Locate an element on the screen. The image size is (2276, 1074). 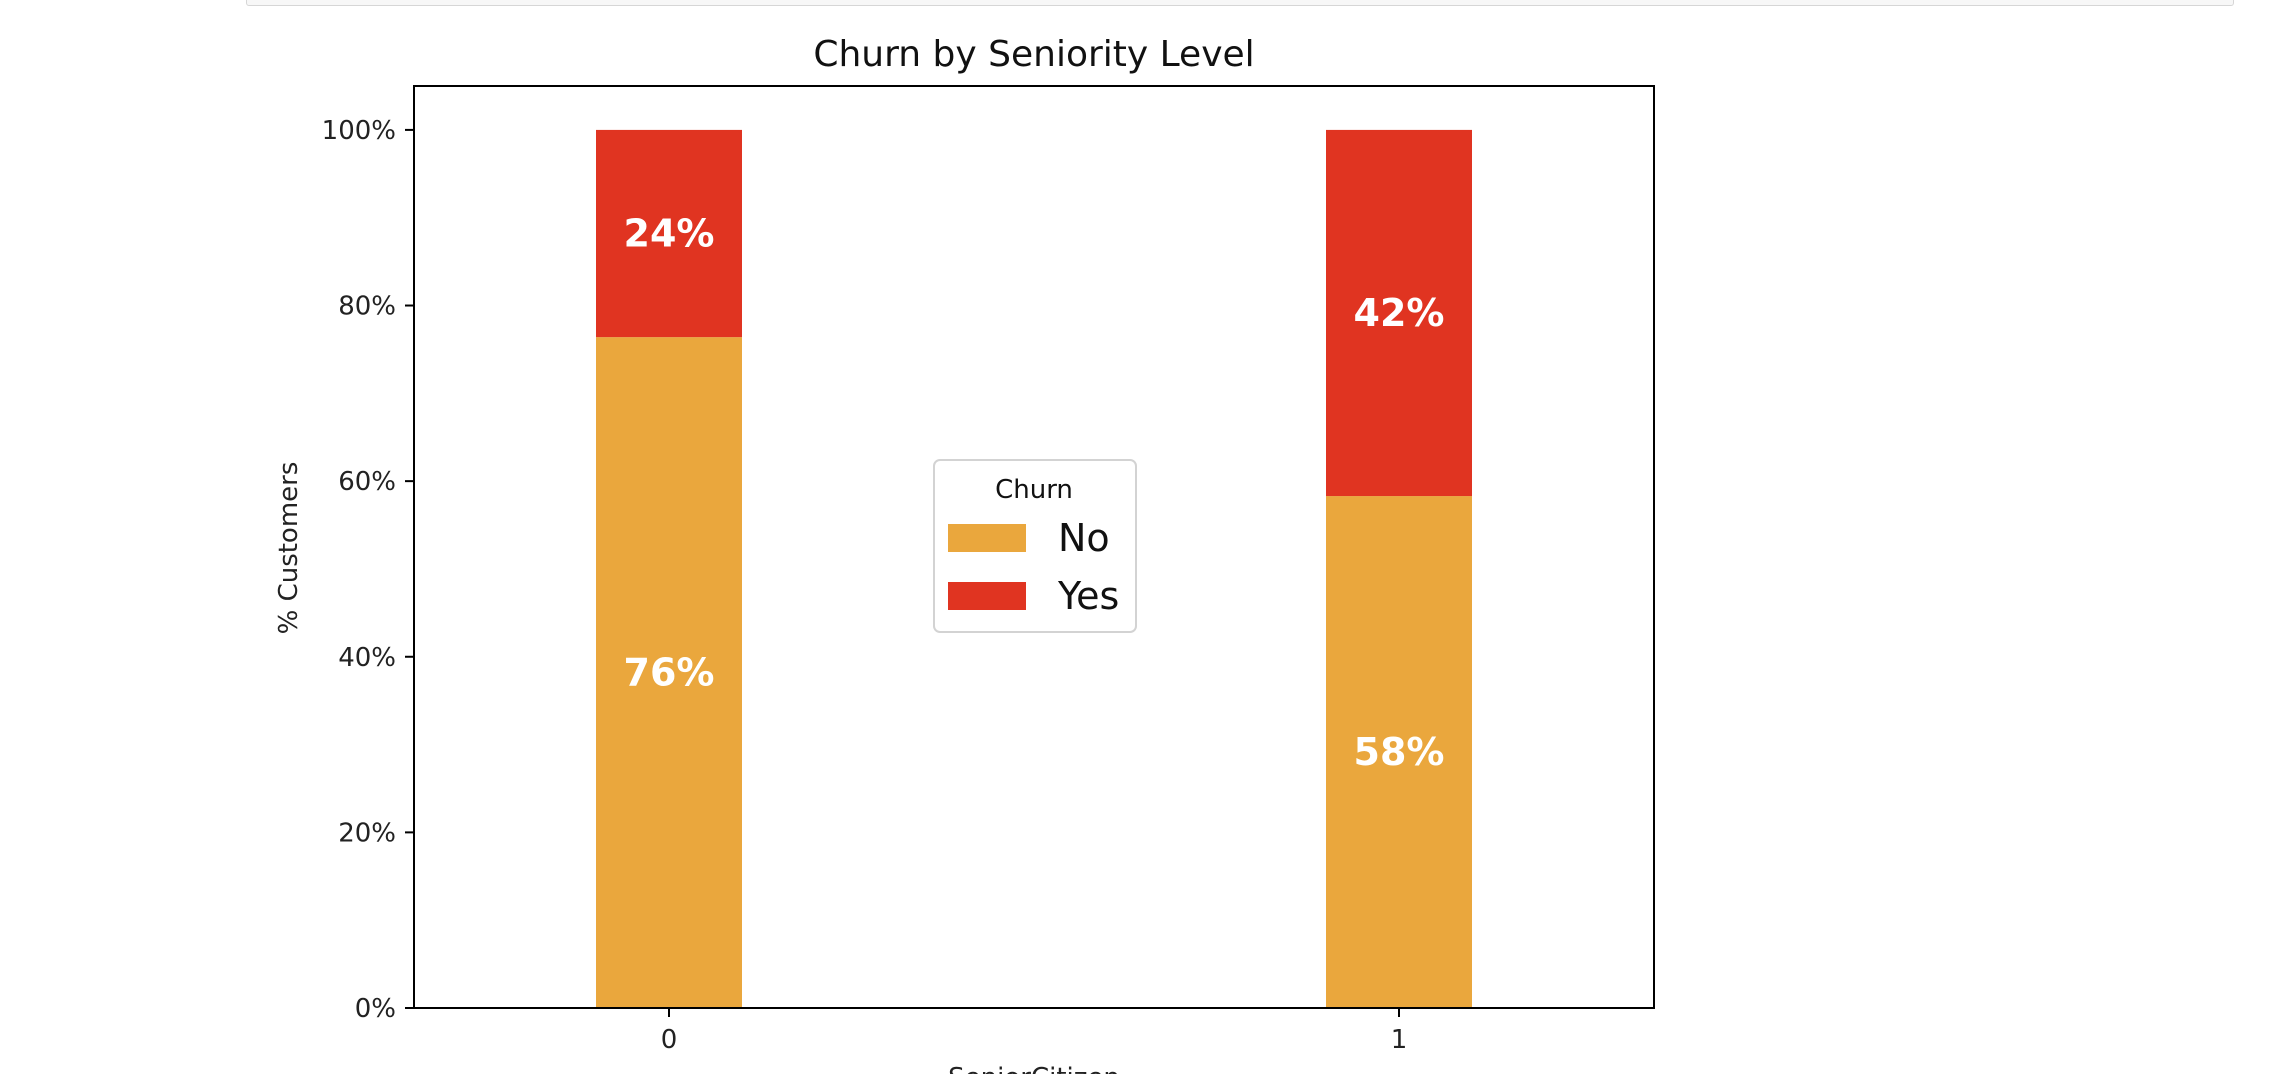
y-tick-label: 60% is located at coordinates (367, 482).